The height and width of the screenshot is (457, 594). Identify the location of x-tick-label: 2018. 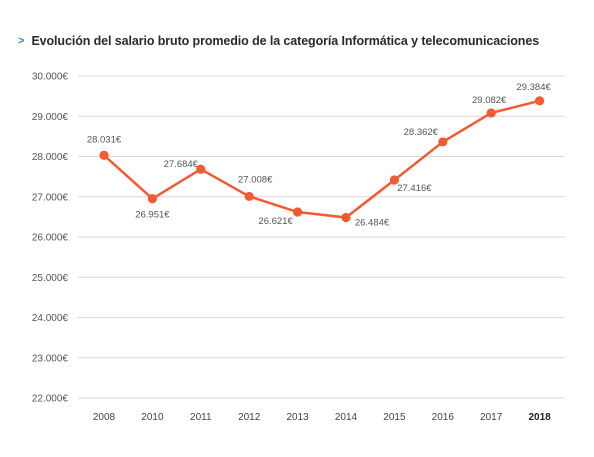
(539, 417).